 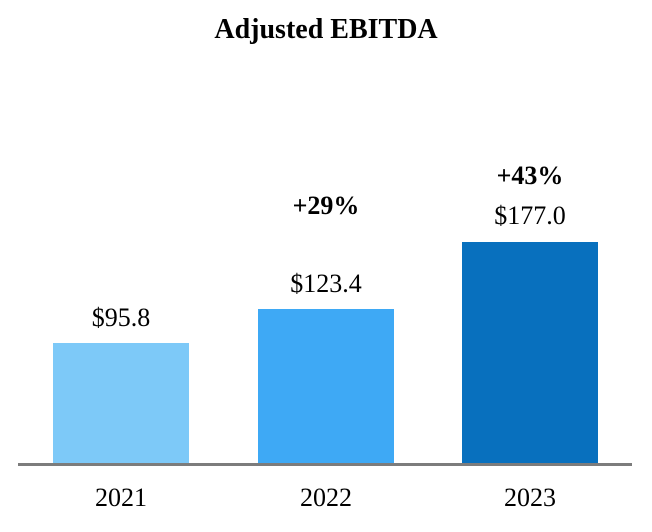 I want to click on x-axis-line, so click(x=325, y=464).